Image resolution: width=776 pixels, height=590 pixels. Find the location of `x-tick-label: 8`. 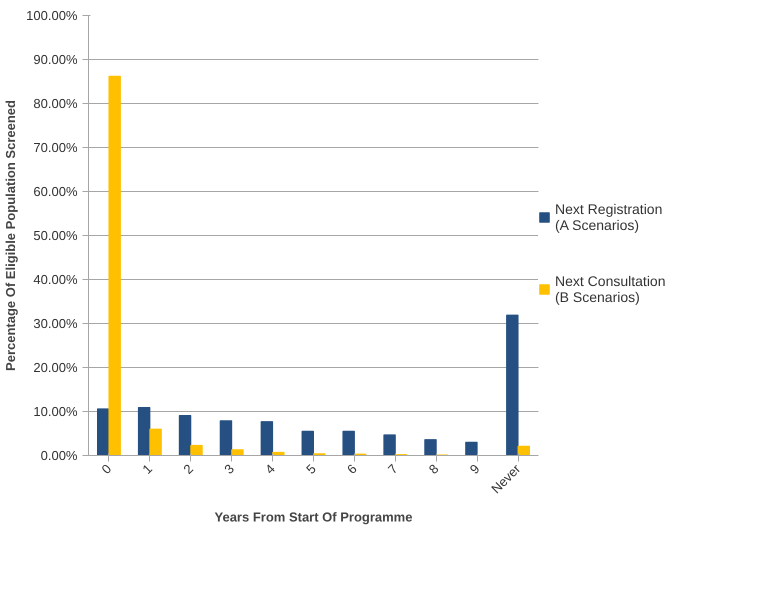

x-tick-label: 8 is located at coordinates (434, 469).